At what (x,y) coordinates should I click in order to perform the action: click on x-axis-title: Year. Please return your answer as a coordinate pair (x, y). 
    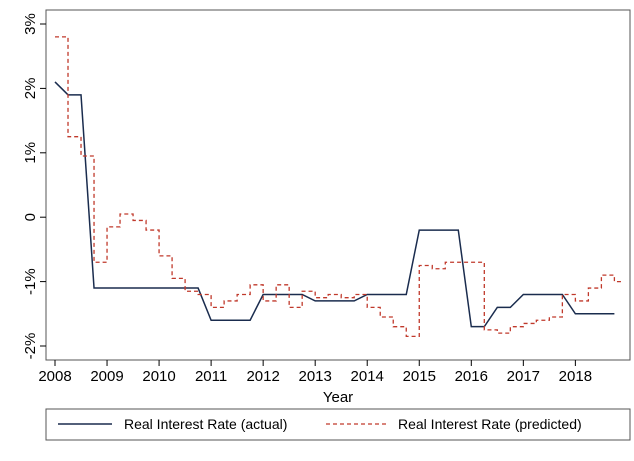
    Looking at the image, I should click on (338, 397).